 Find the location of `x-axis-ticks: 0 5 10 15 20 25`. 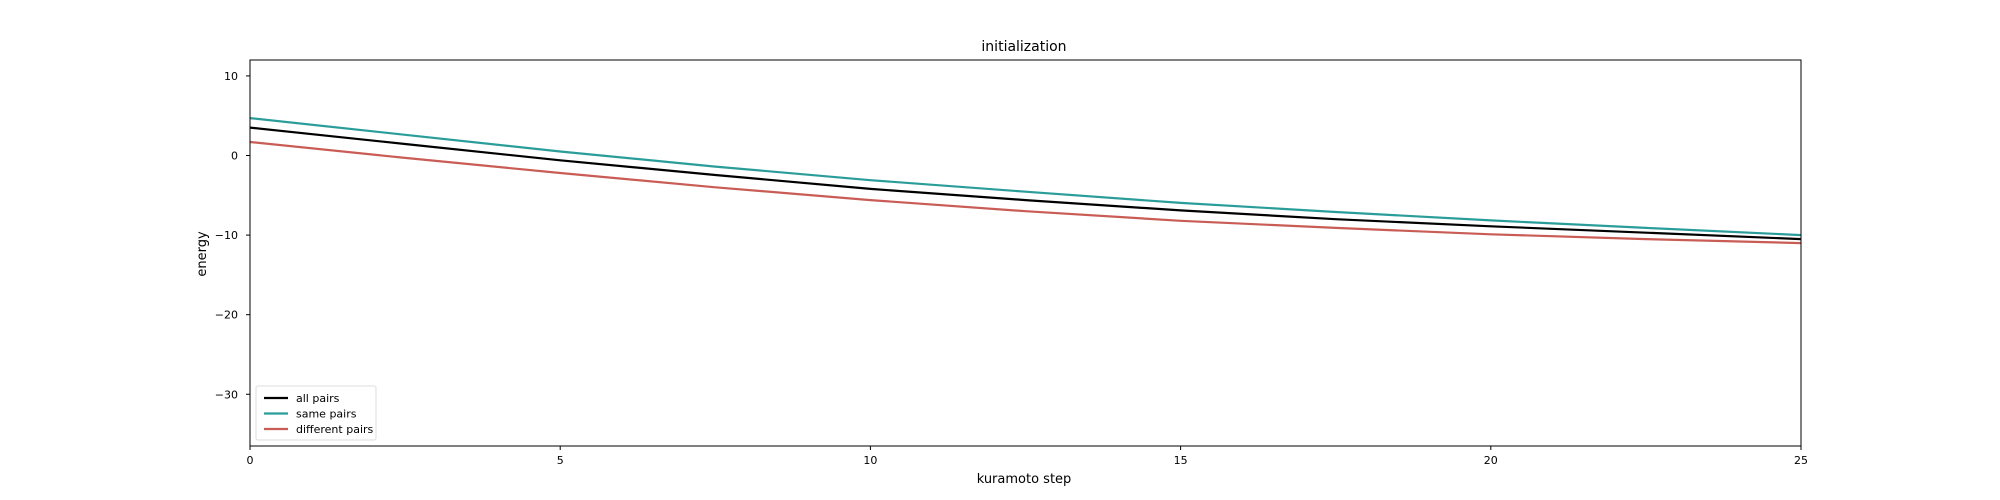

x-axis-ticks: 0 5 10 15 20 25 is located at coordinates (1027, 456).